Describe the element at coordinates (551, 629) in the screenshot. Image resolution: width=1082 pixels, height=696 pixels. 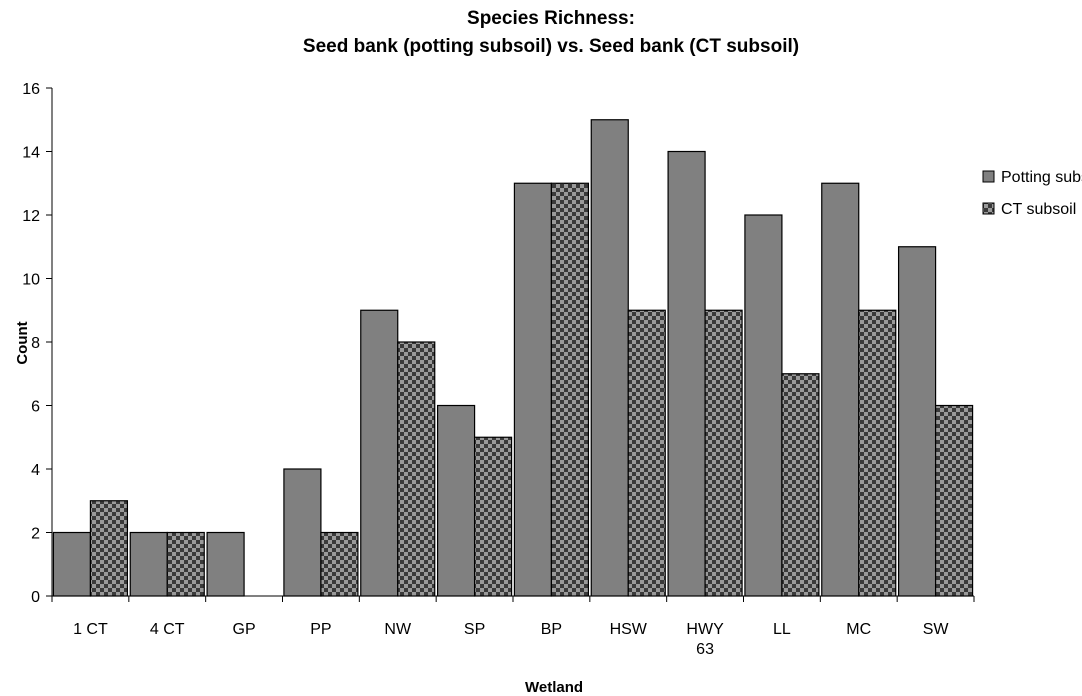
I see `x-tick-label: BP` at that location.